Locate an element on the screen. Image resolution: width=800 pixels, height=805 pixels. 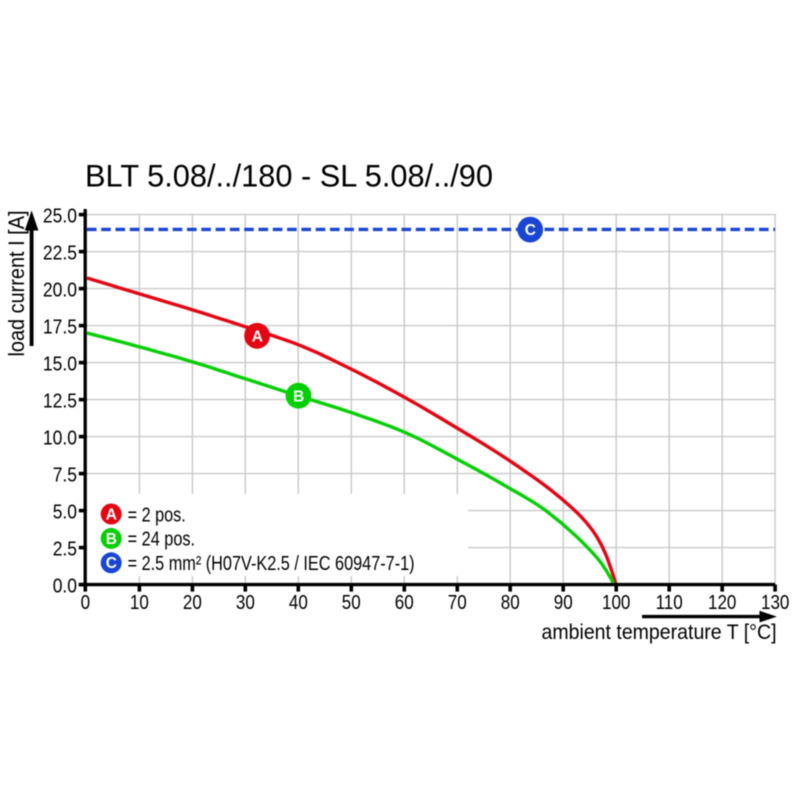
svg-text: 10.0 is located at coordinates (60, 439).